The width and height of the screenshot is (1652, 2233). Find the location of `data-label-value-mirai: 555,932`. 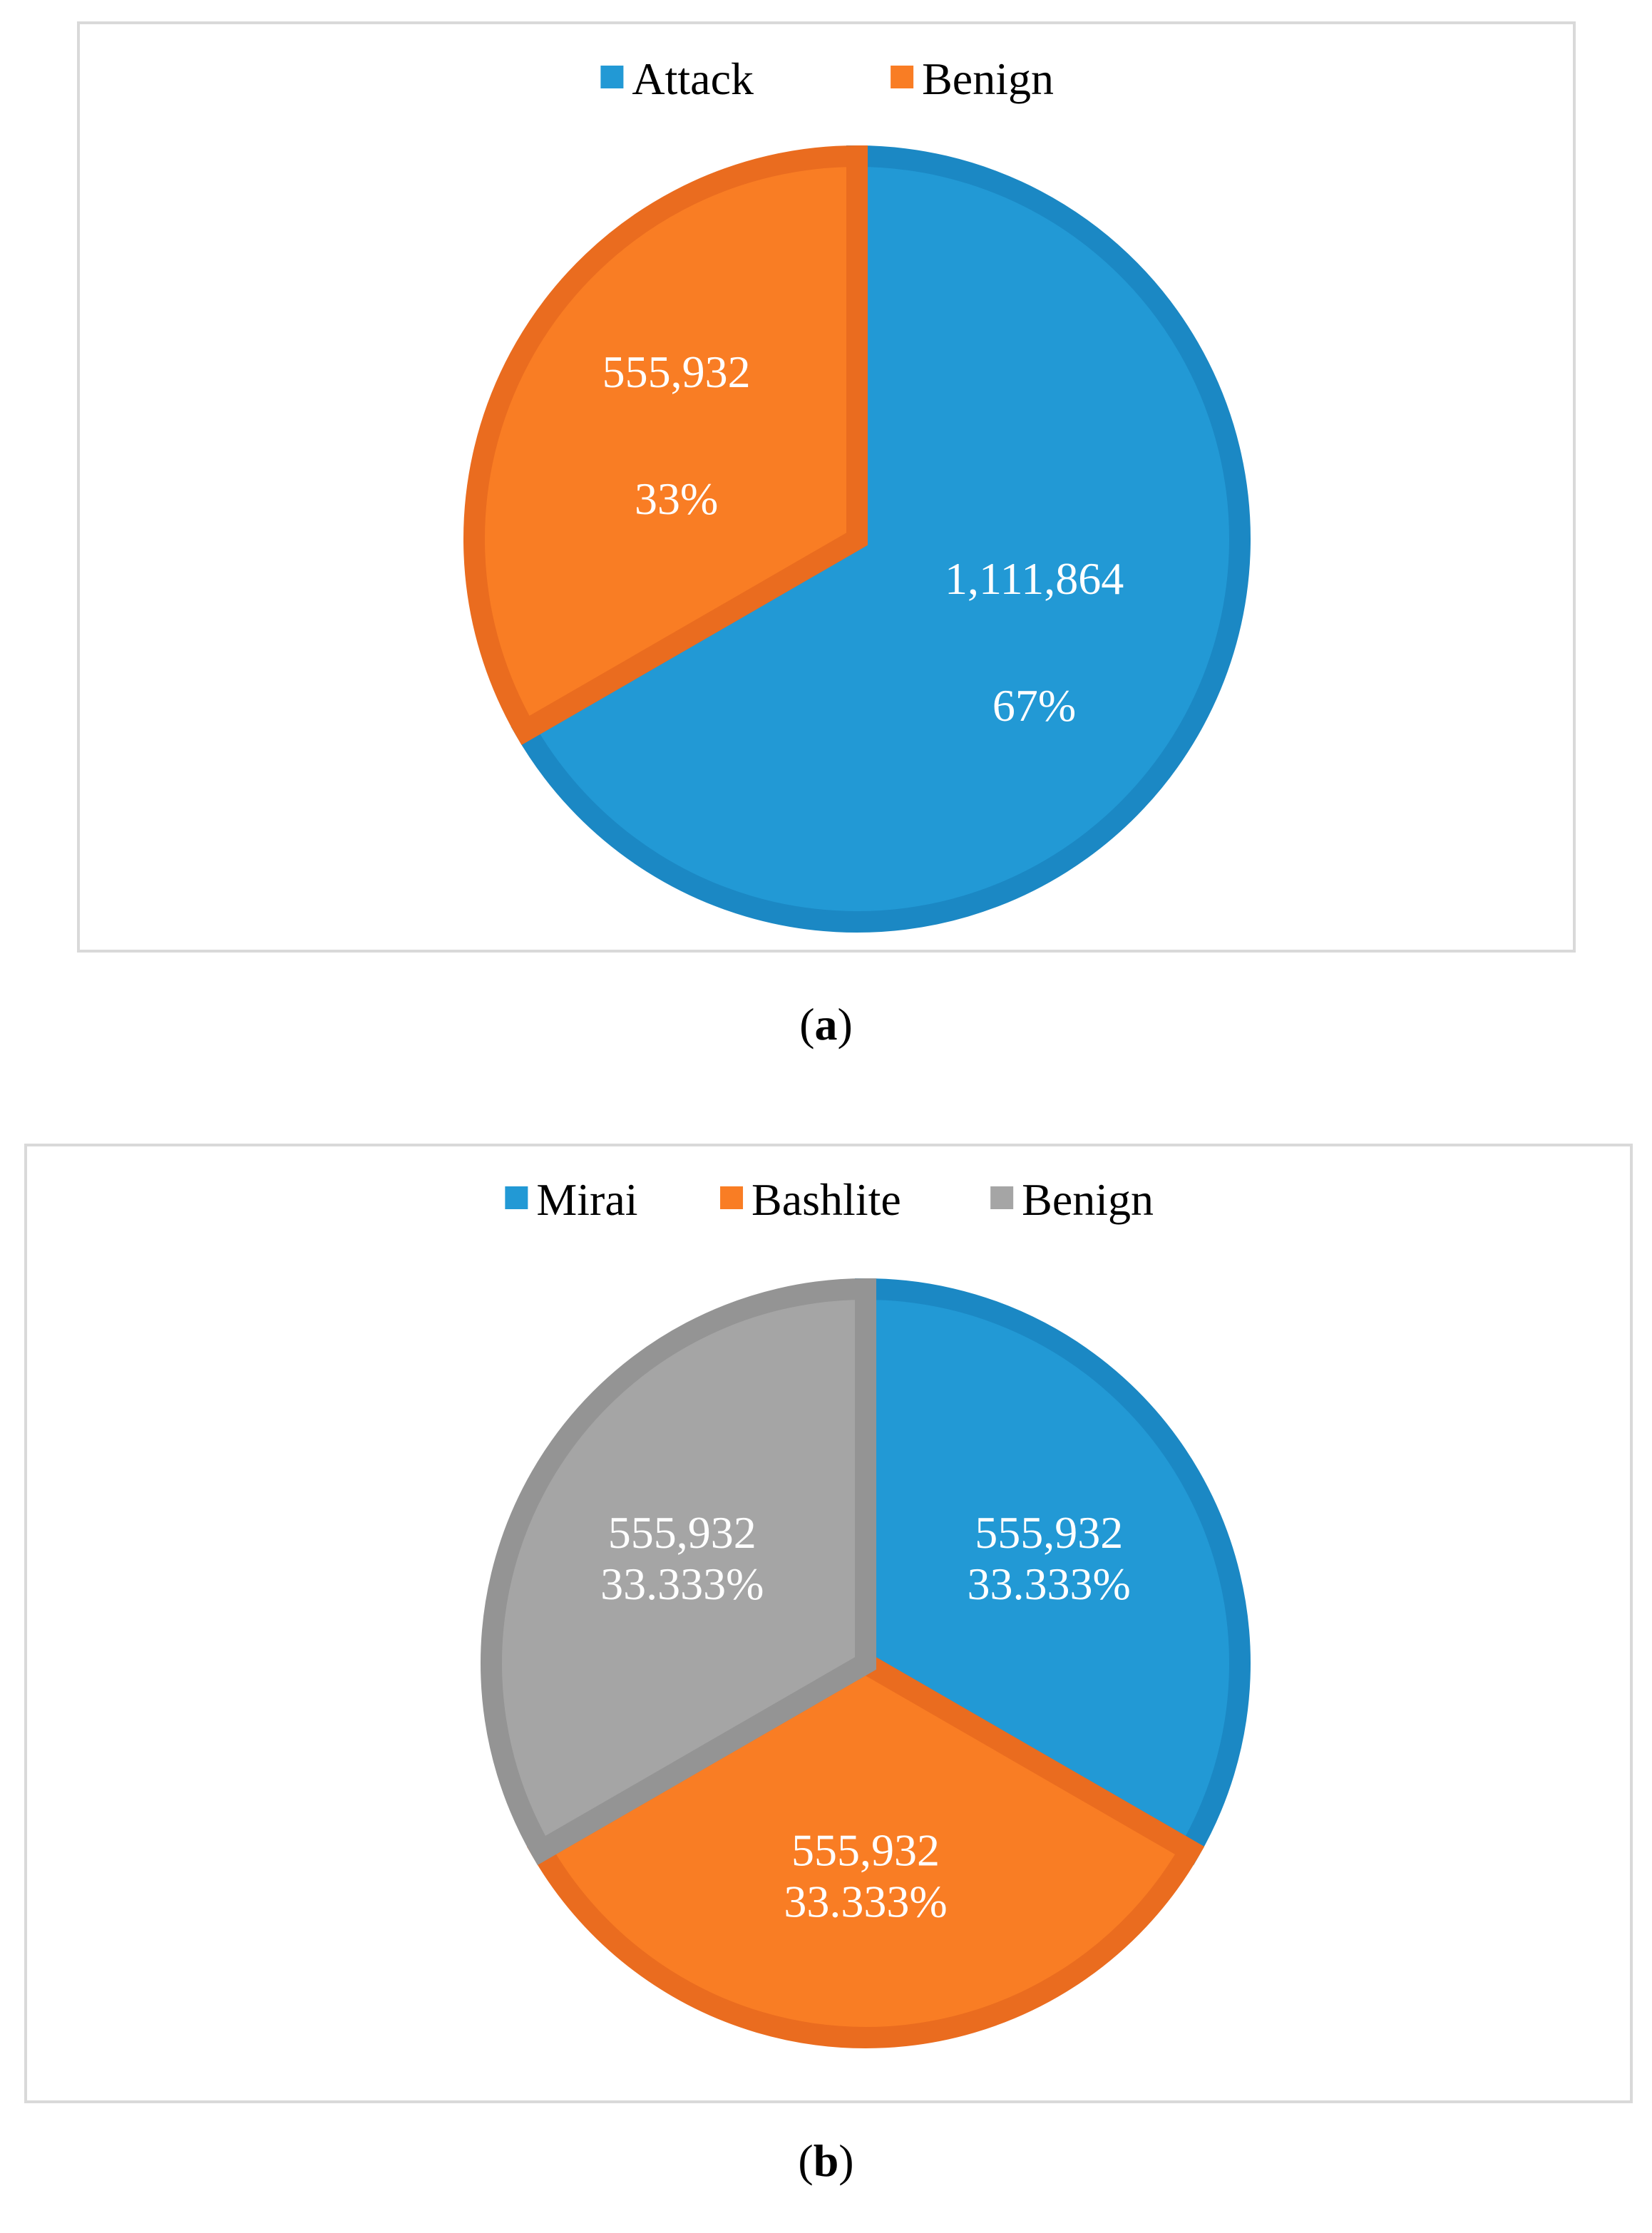

data-label-value-mirai: 555,932 is located at coordinates (1049, 1532).